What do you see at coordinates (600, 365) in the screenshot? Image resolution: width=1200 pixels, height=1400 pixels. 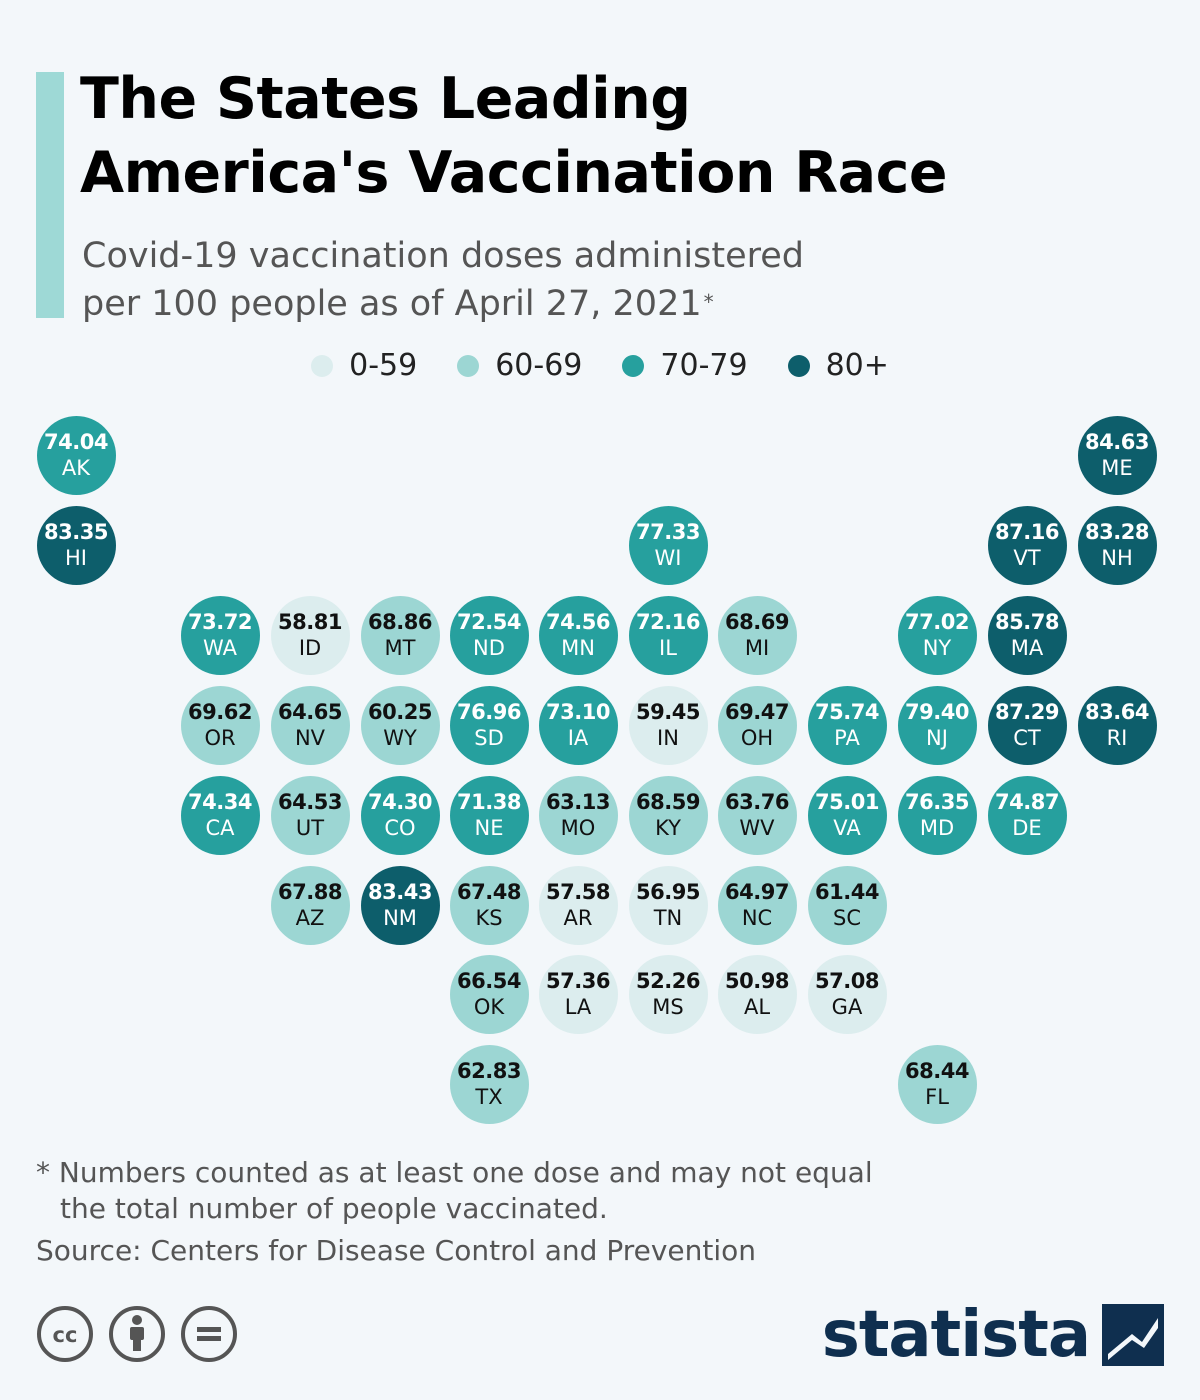 I see `legend: 0-59 60-69 70-79 80+` at bounding box center [600, 365].